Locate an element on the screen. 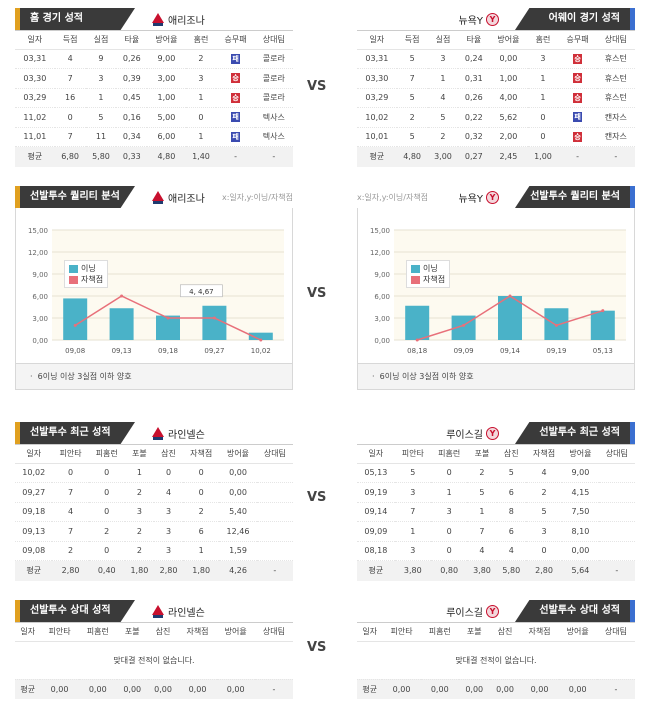  table-row: 03,29 16 1 0,45 1,00 1 승 콜로라 is located at coordinates (154, 98).